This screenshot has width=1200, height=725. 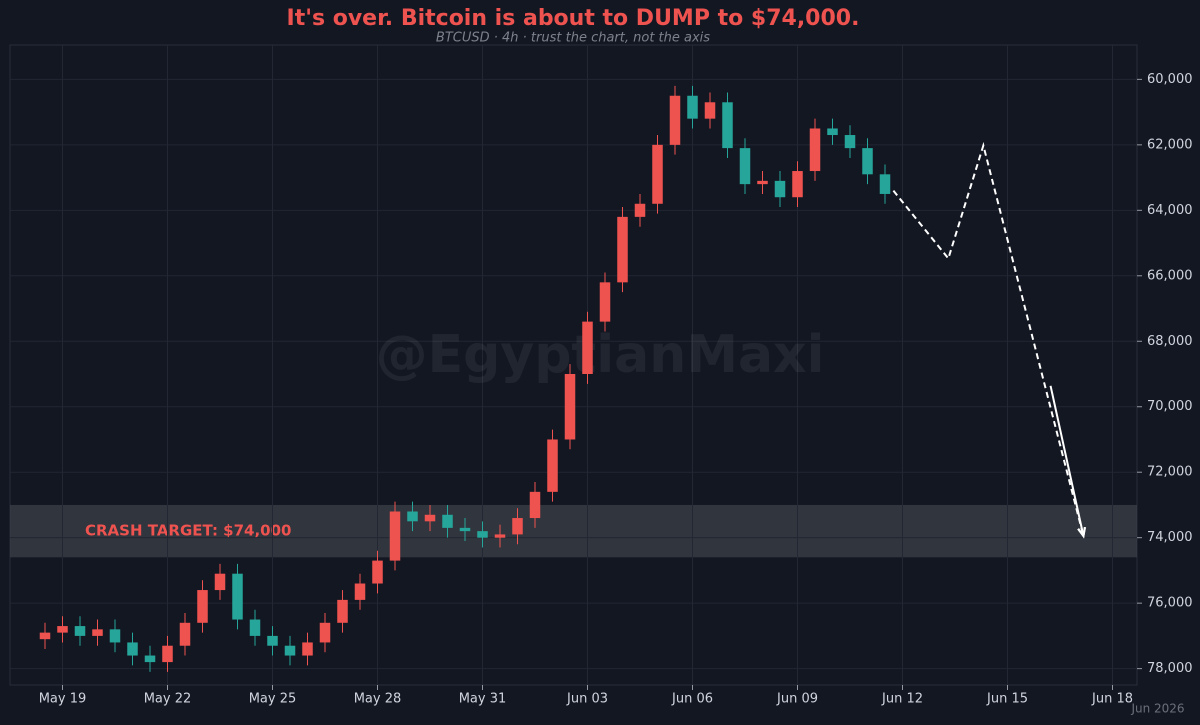 I want to click on footer: Jun 2026, so click(x=1157, y=709).